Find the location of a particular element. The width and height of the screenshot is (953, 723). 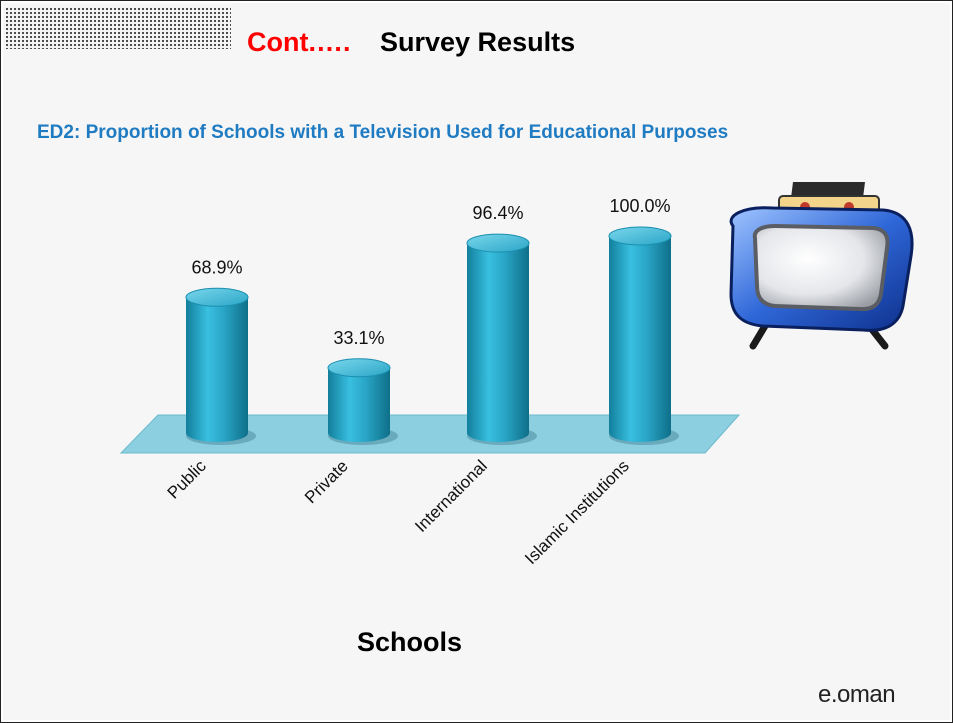

data-label-3: 100.0% is located at coordinates (639, 206).